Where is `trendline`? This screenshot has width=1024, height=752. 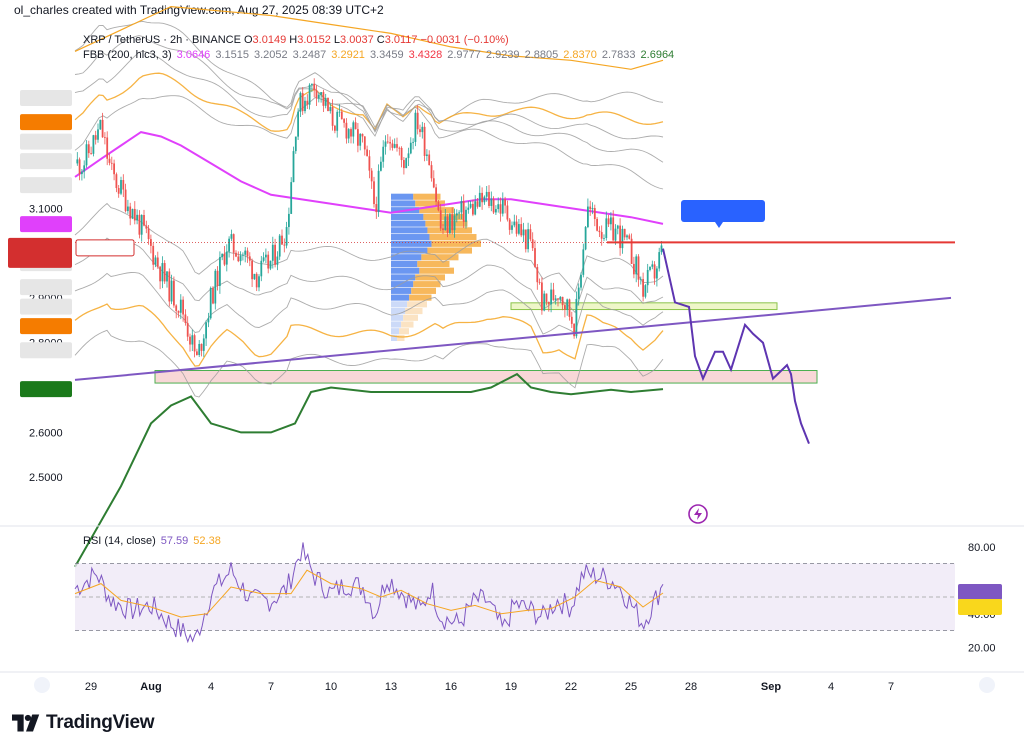
trendline is located at coordinates (513, 338).